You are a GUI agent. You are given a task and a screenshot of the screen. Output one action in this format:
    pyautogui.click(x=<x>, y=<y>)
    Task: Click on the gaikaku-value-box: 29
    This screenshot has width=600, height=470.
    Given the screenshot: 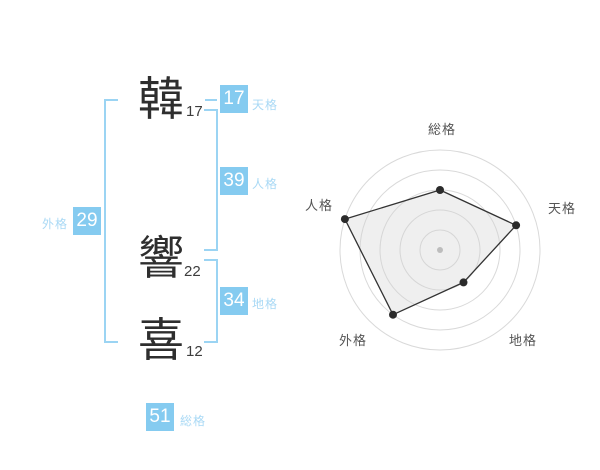 What is the action you would take?
    pyautogui.click(x=87, y=221)
    